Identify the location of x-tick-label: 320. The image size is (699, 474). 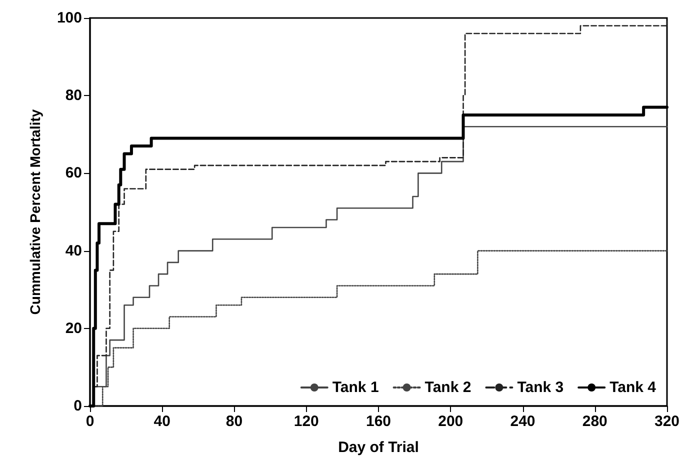
(667, 421).